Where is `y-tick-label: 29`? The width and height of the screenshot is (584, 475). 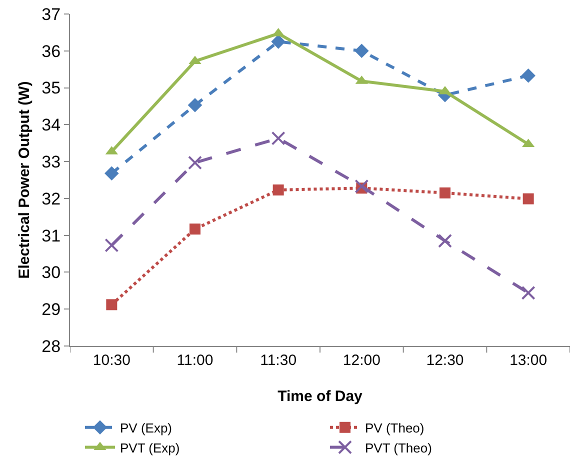
y-tick-label: 29 is located at coordinates (51, 310).